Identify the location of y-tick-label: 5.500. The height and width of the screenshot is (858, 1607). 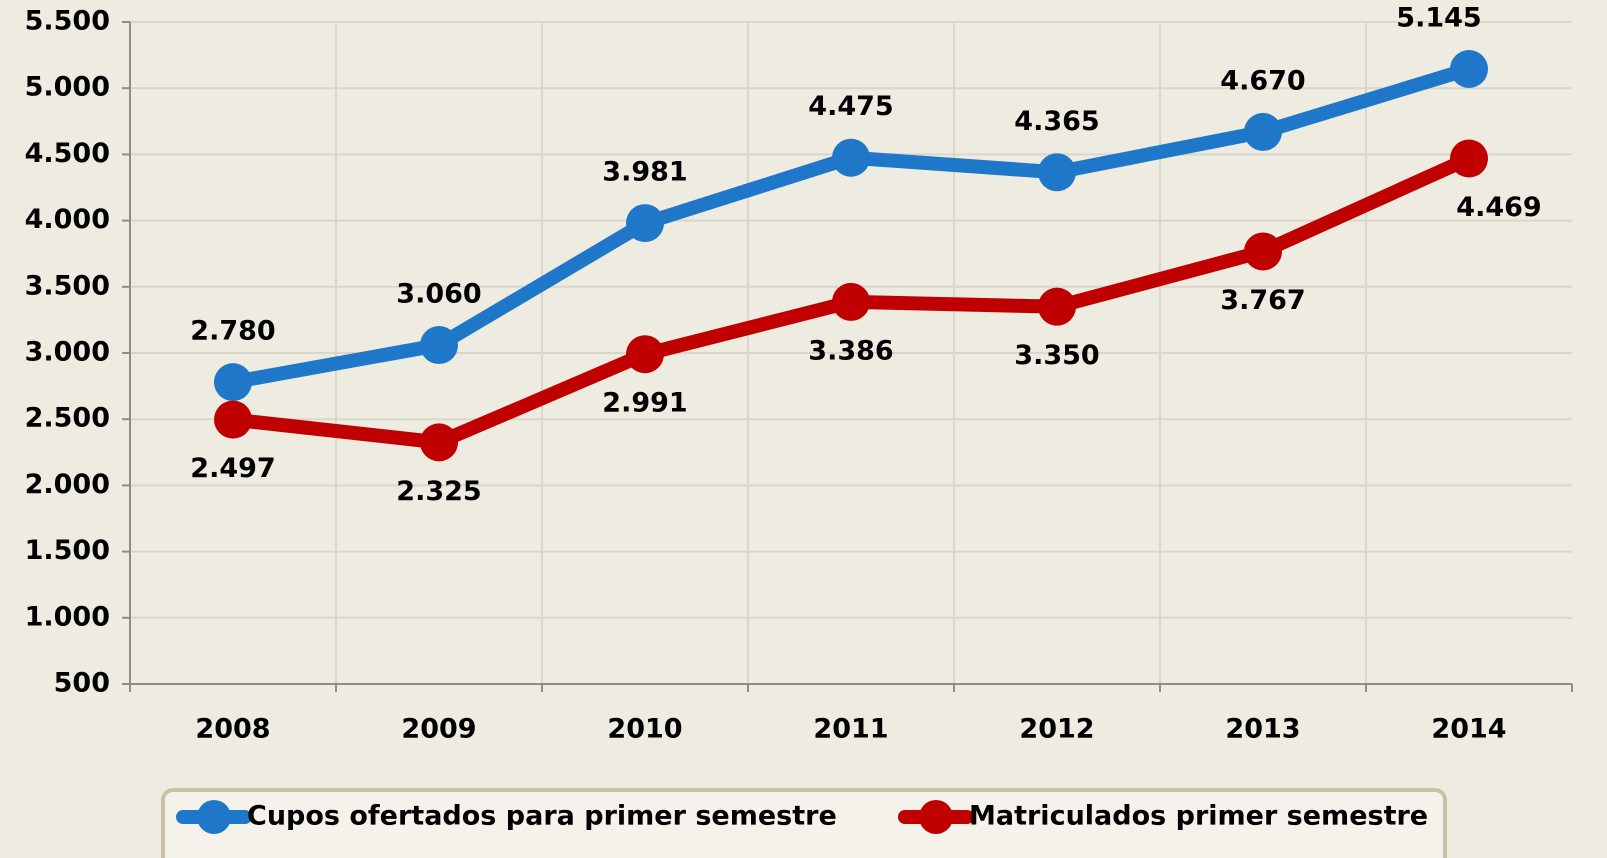
(67, 21).